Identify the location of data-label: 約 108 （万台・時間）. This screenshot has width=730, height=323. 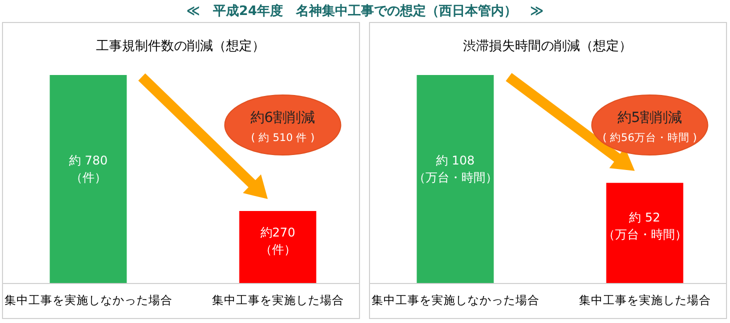
(455, 168).